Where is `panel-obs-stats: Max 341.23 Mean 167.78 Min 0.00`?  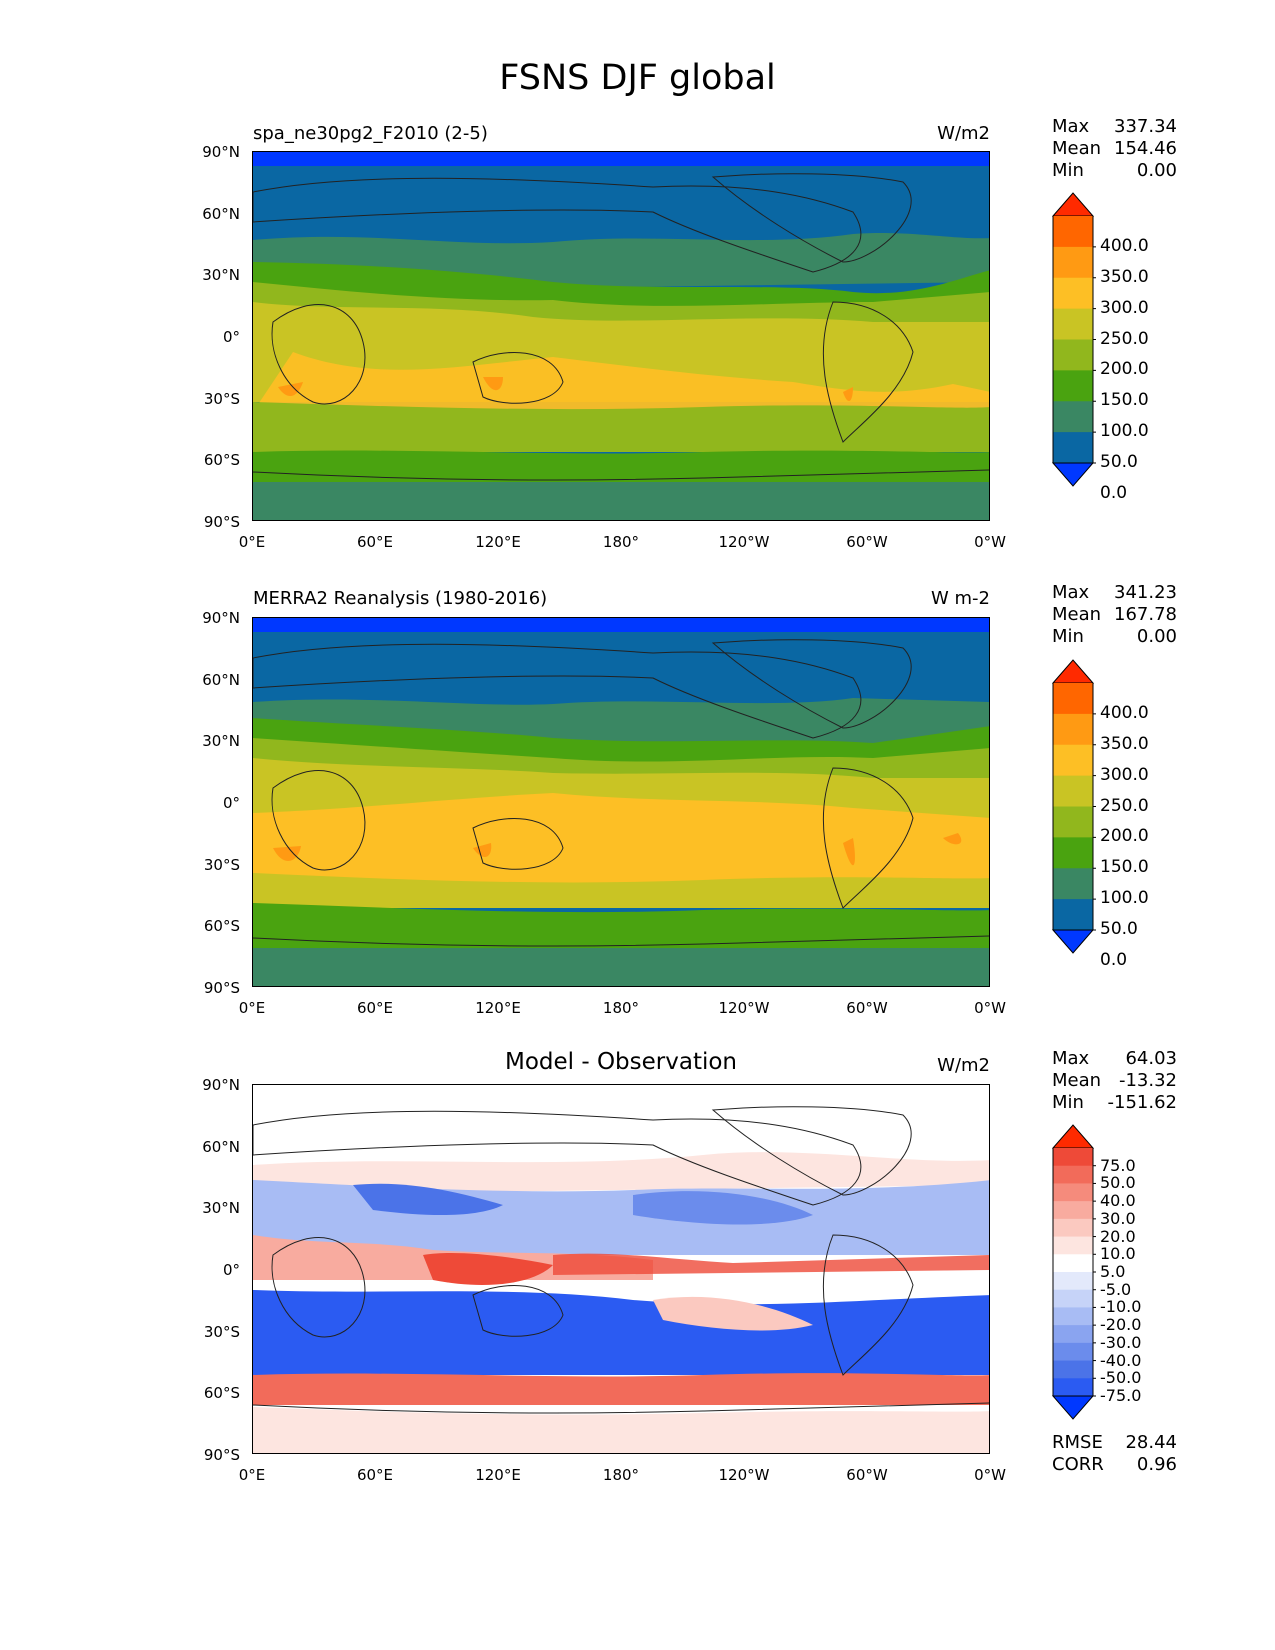 panel-obs-stats: Max 341.23 Mean 167.78 Min 0.00 is located at coordinates (1114, 615).